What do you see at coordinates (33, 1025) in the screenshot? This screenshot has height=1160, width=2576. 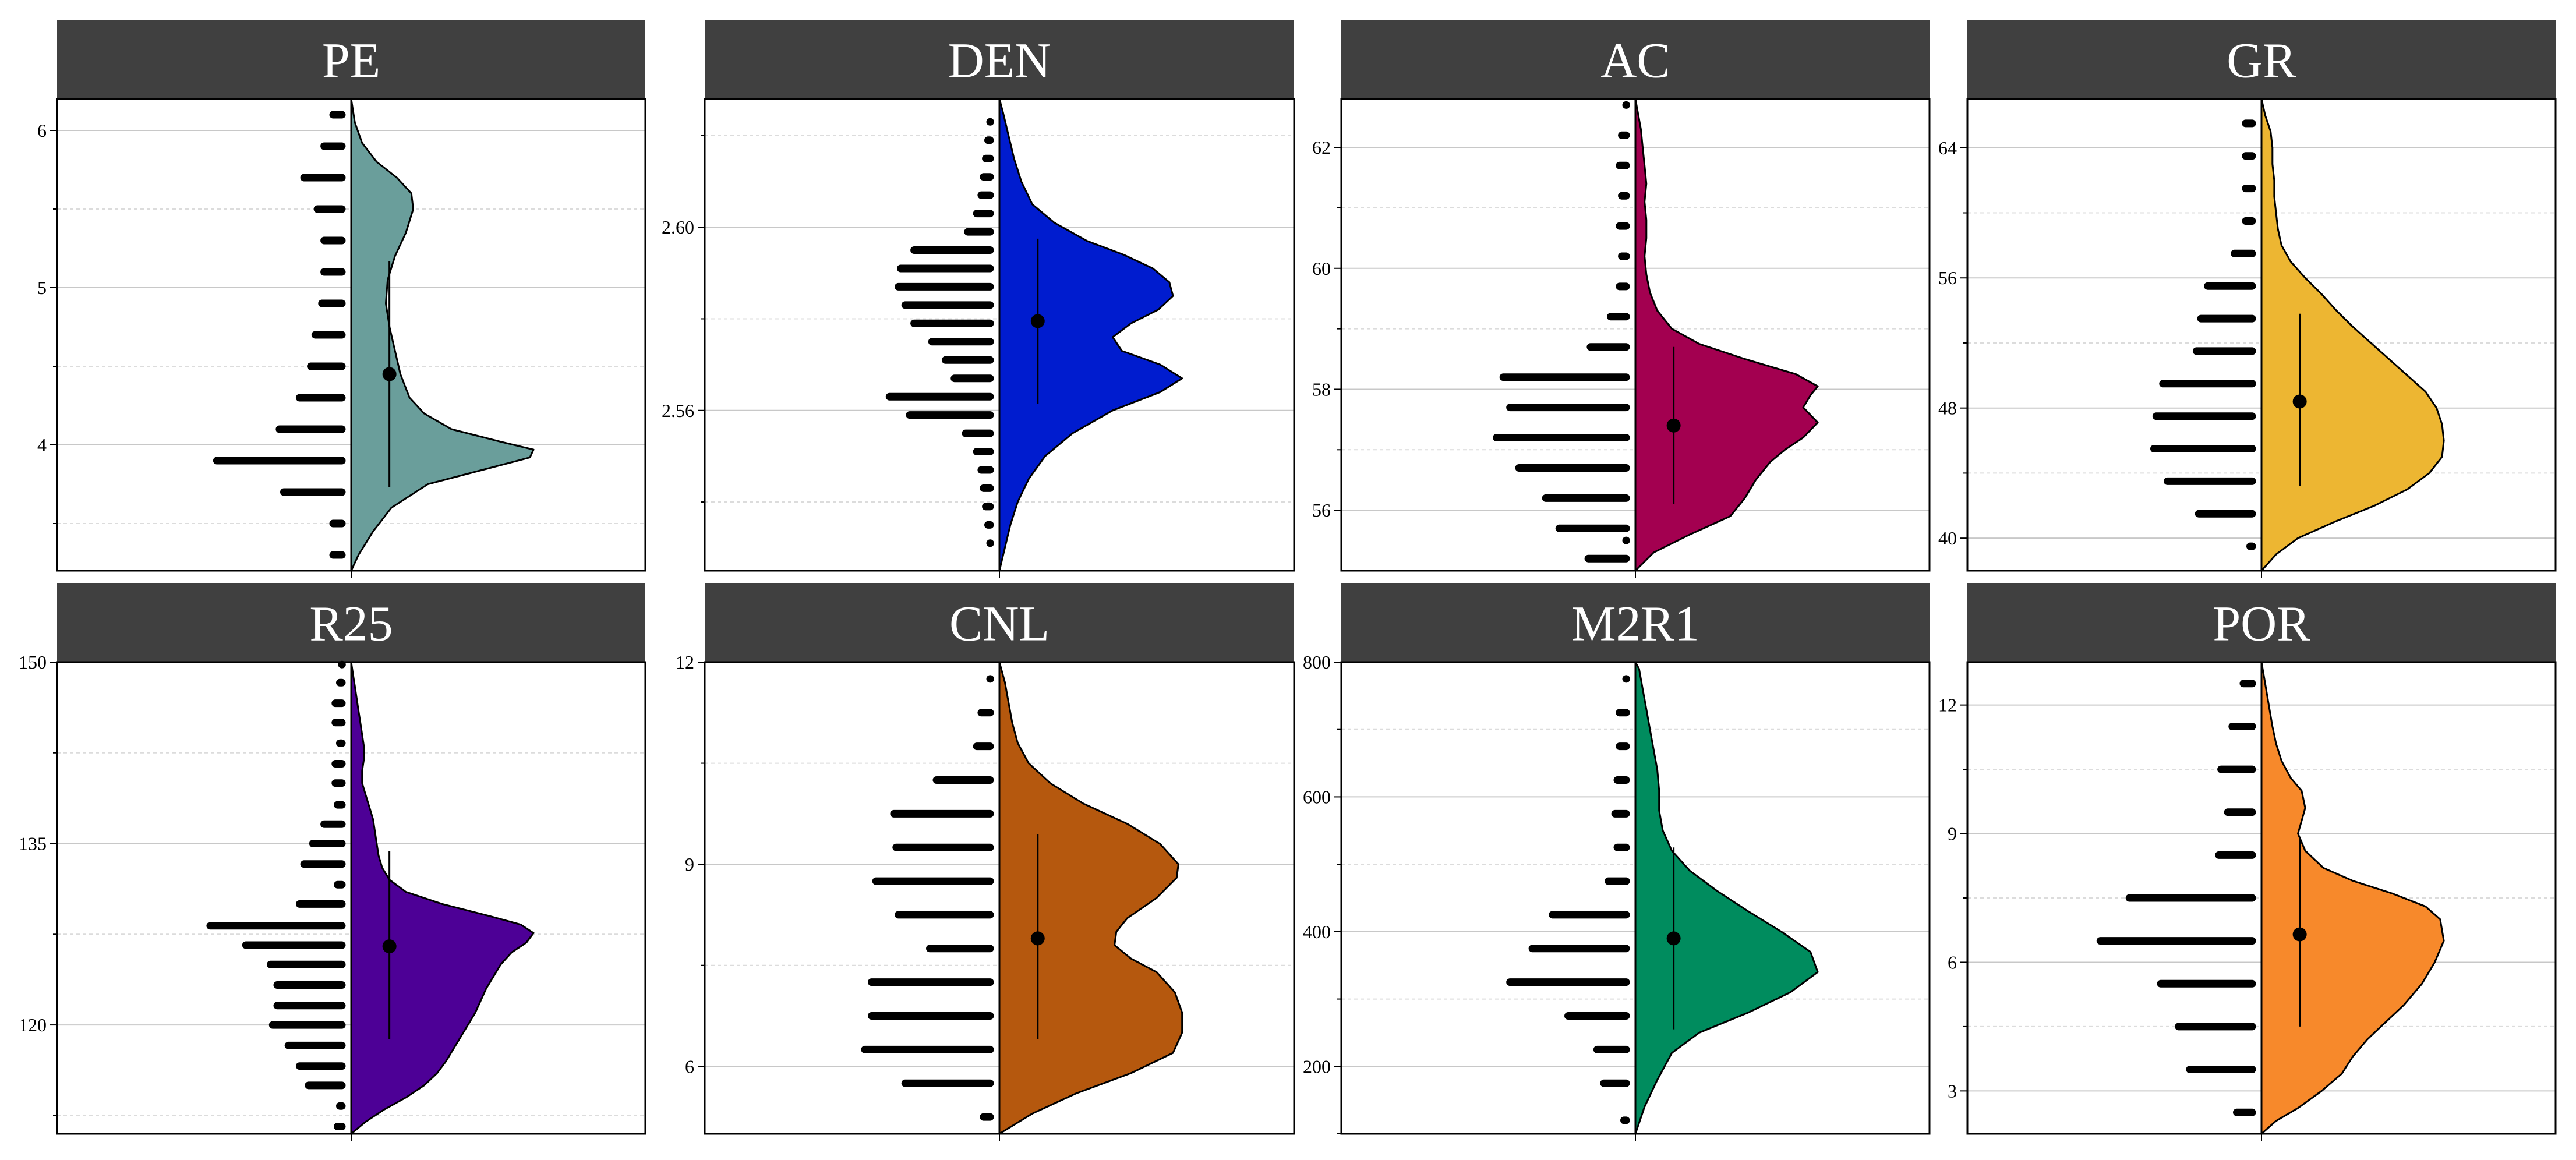 I see `y-tick-label: 120` at bounding box center [33, 1025].